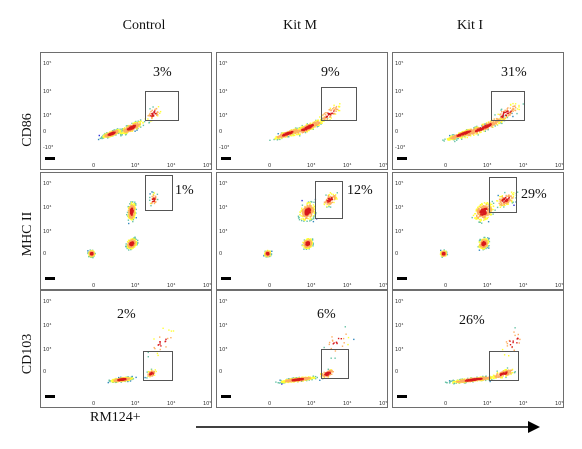 The width and height of the screenshot is (582, 449). What do you see at coordinates (47, 232) in the screenshot?
I see `y-tick-label: 10³` at bounding box center [47, 232].